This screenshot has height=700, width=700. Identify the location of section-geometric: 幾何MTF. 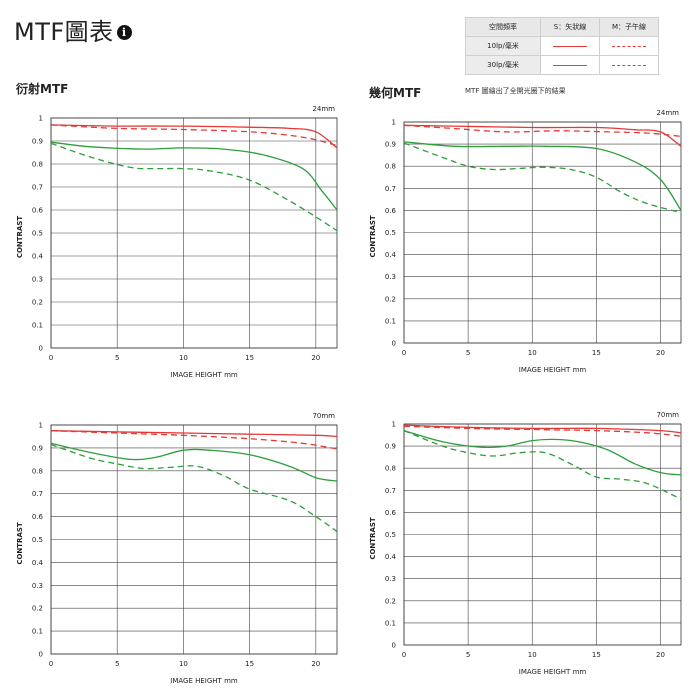
(395, 93).